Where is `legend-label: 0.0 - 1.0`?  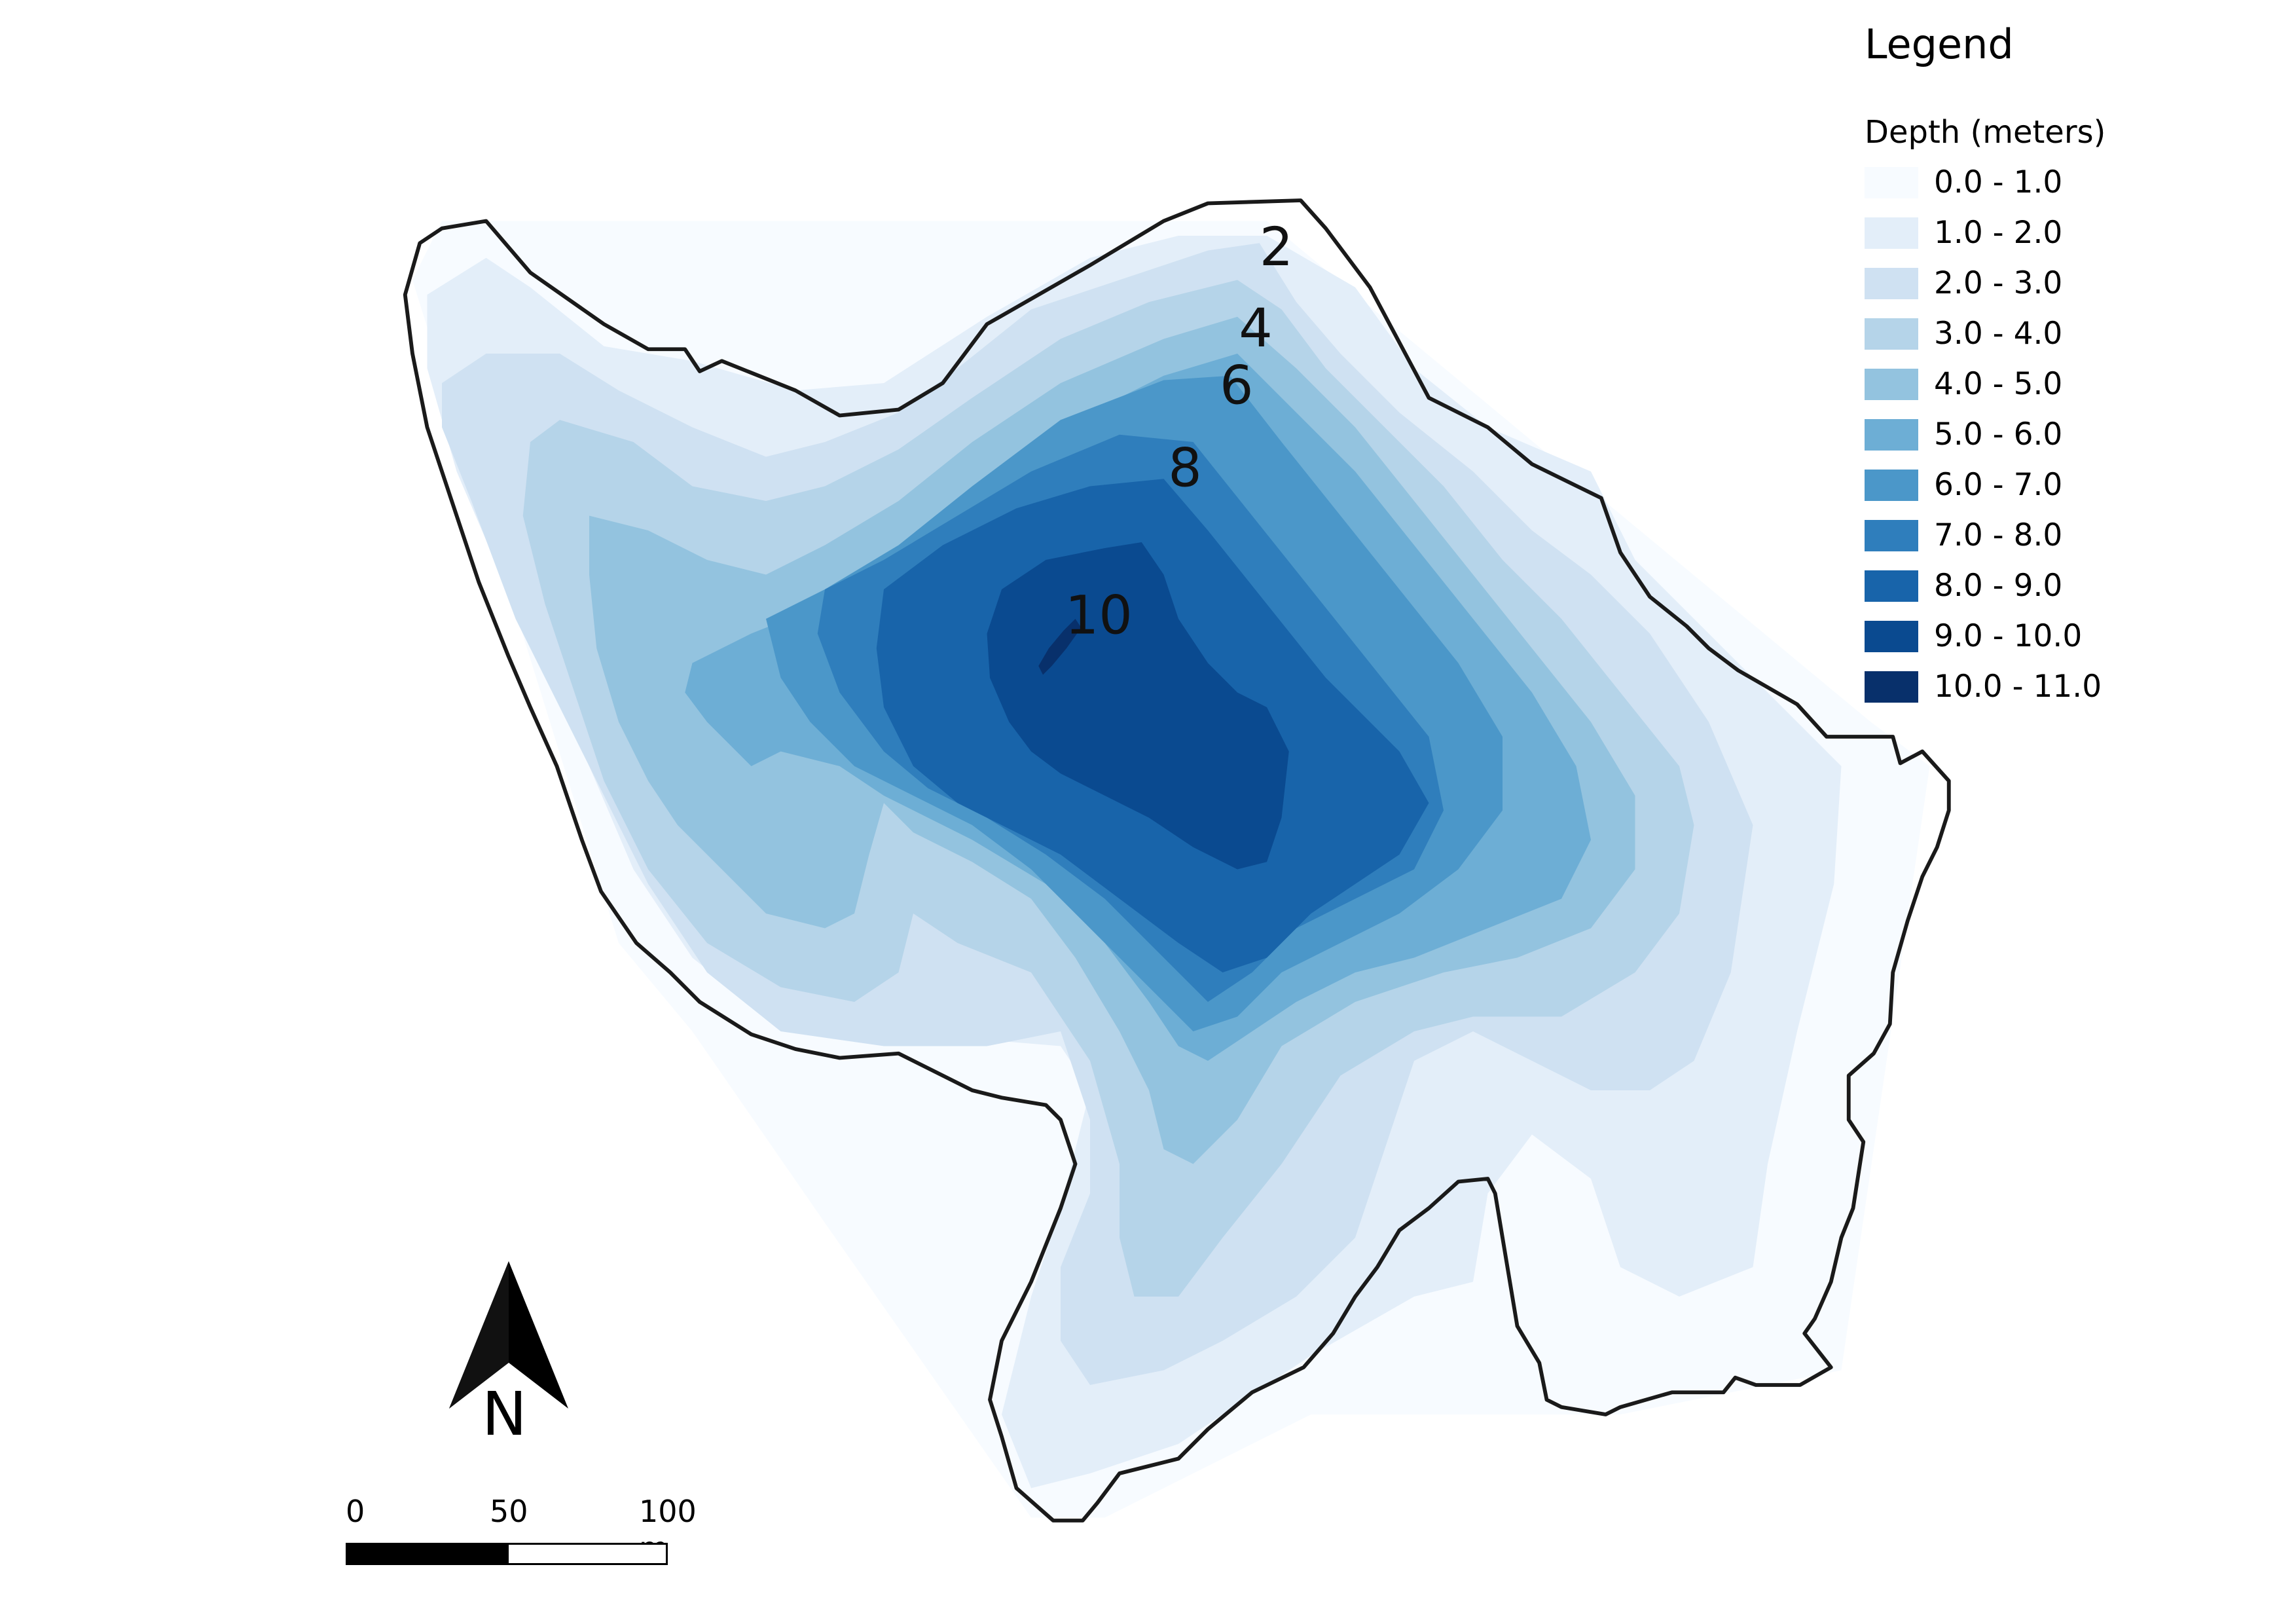 legend-label: 0.0 - 1.0 is located at coordinates (1998, 182).